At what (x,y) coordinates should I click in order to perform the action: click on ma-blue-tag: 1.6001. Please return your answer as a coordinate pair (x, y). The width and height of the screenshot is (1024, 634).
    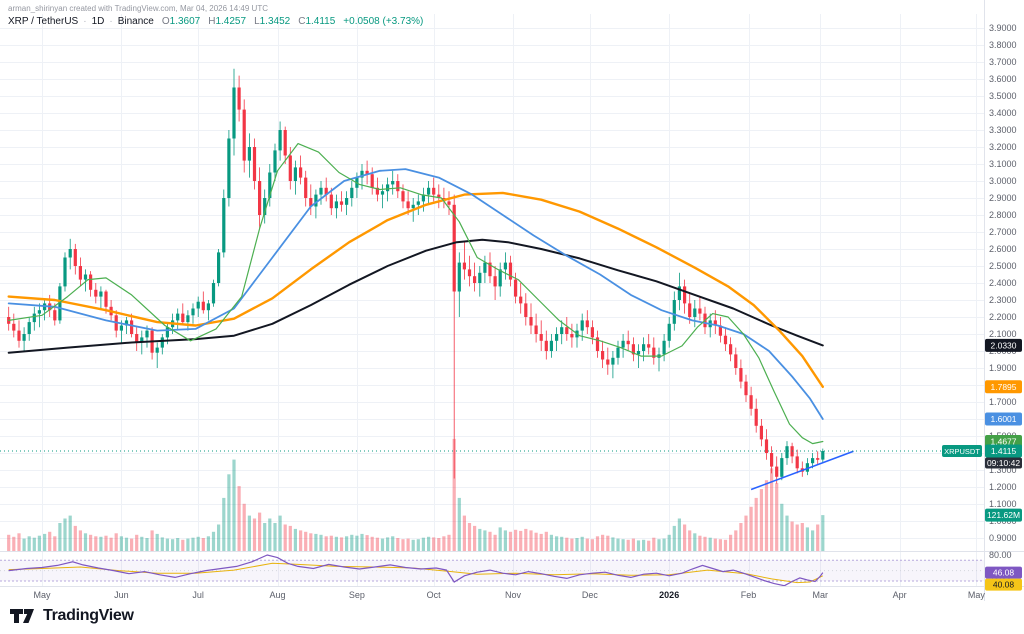
    Looking at the image, I should click on (1003, 419).